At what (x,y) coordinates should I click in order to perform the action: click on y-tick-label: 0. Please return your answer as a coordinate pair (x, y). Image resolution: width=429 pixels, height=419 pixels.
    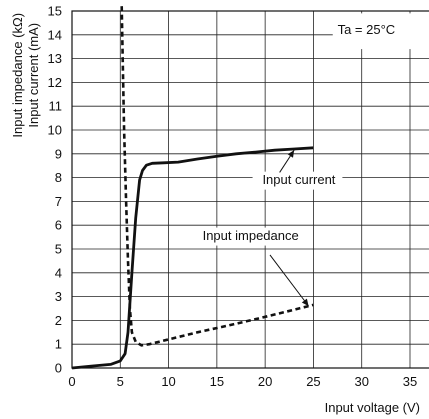
    Looking at the image, I should click on (58, 368).